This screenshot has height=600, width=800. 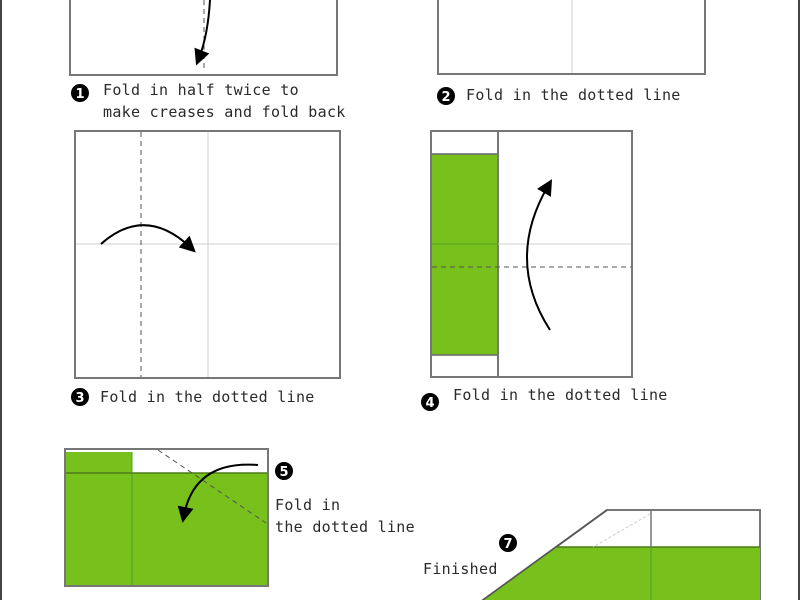 I want to click on step-3-text: Fold in the dotted line, so click(x=207, y=397).